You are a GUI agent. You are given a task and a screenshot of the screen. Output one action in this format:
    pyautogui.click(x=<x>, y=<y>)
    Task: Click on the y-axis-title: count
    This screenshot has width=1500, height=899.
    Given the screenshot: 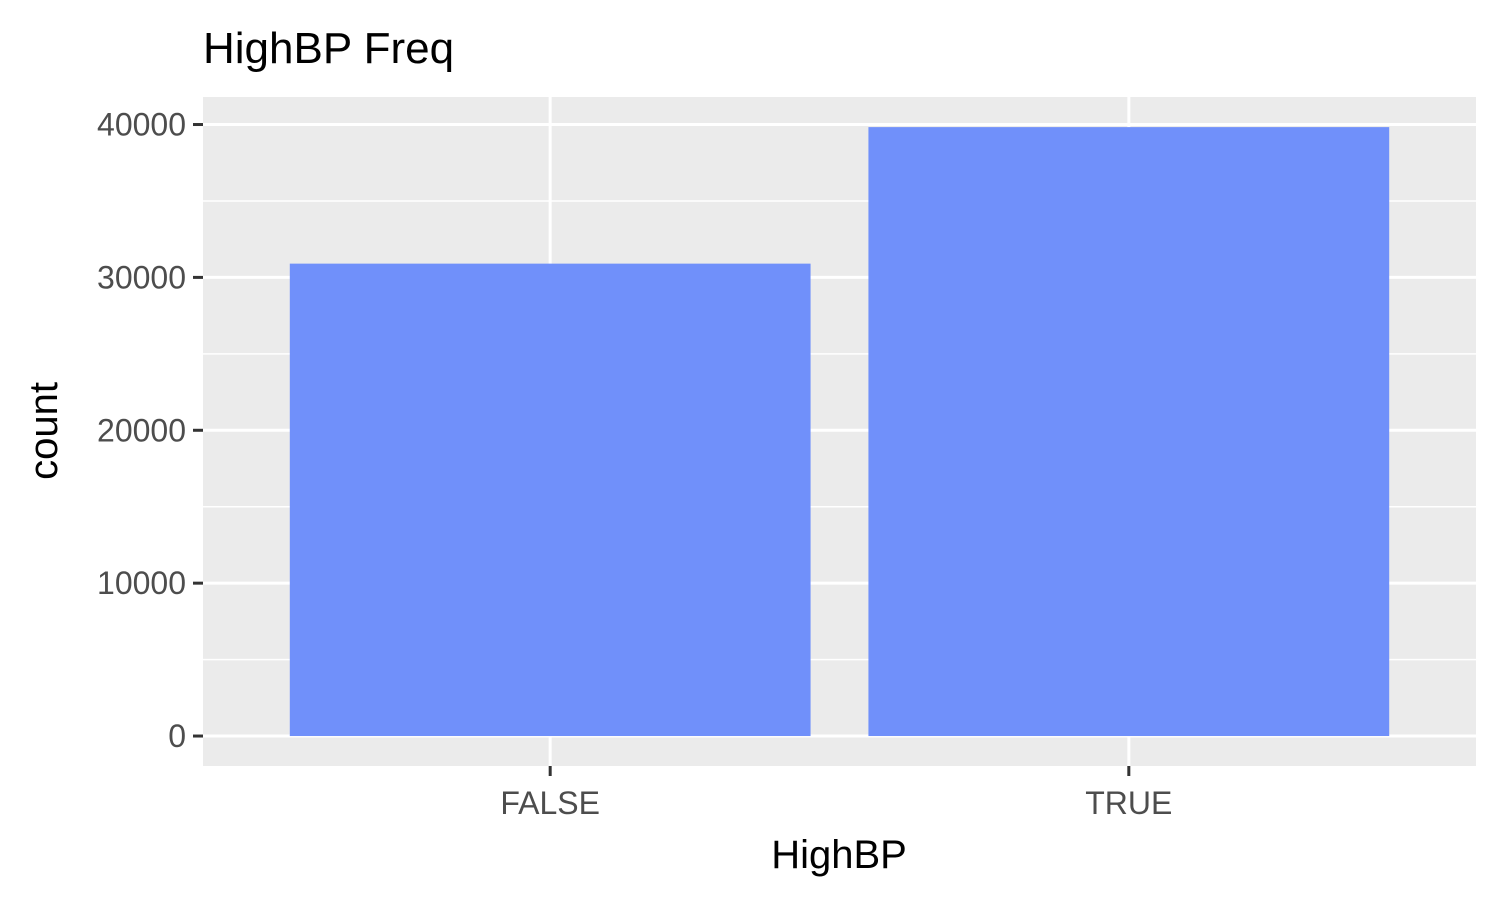 What is the action you would take?
    pyautogui.click(x=44, y=431)
    